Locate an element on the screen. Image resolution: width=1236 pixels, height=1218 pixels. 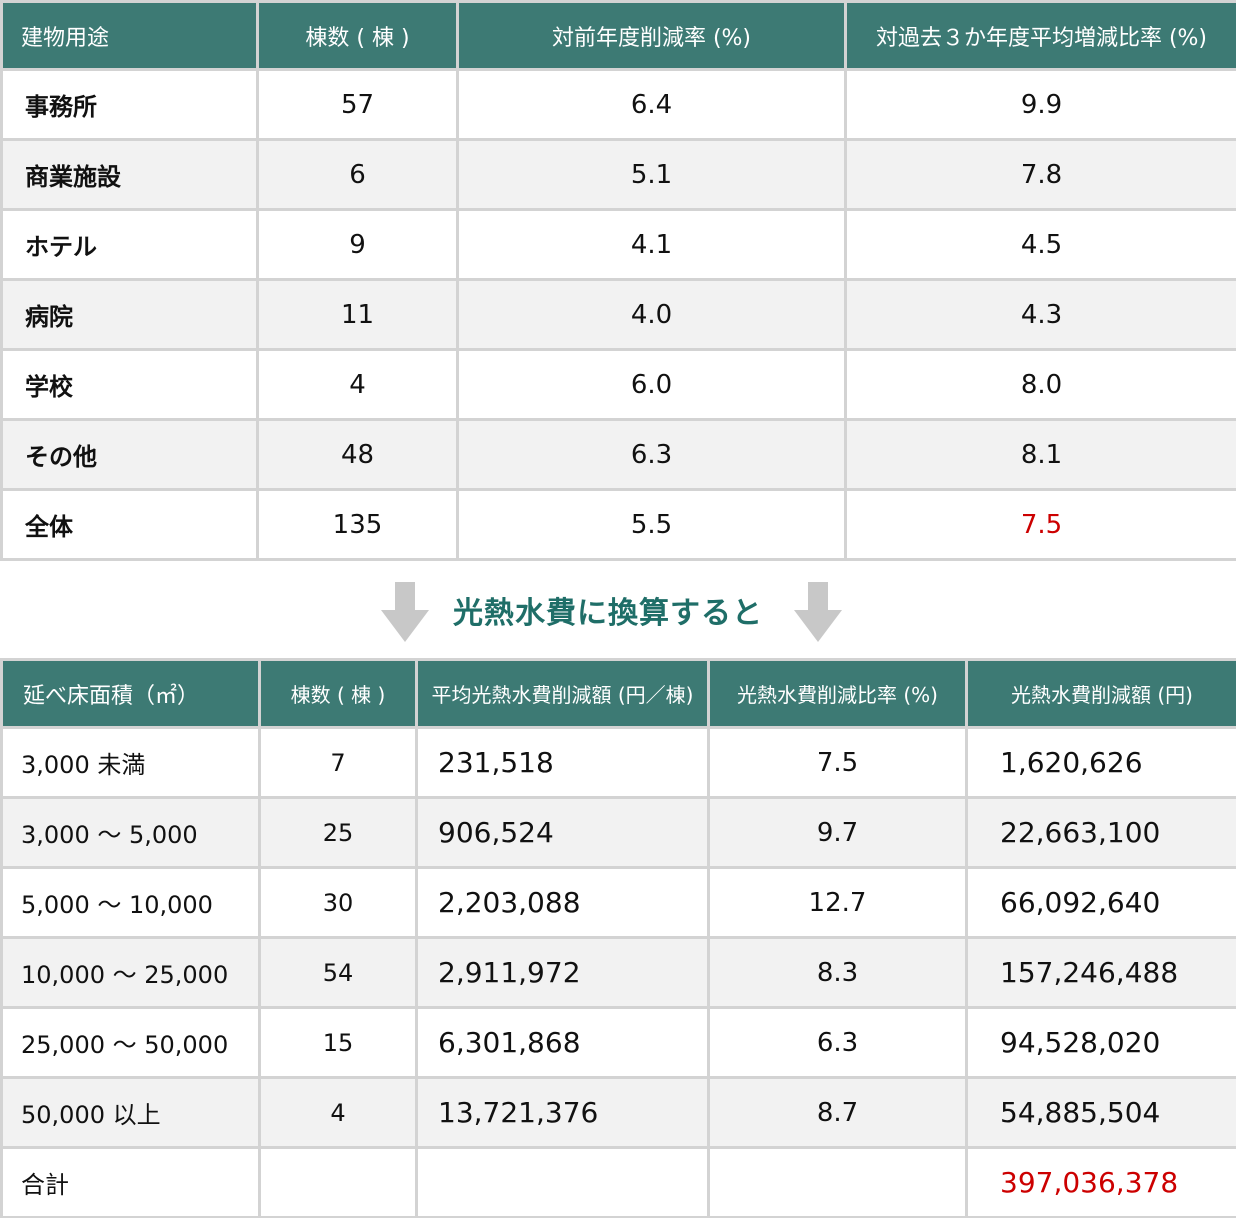
table-row: 3,000 未満 7 231,518 7.5 1,620,626 is located at coordinates (618, 762).